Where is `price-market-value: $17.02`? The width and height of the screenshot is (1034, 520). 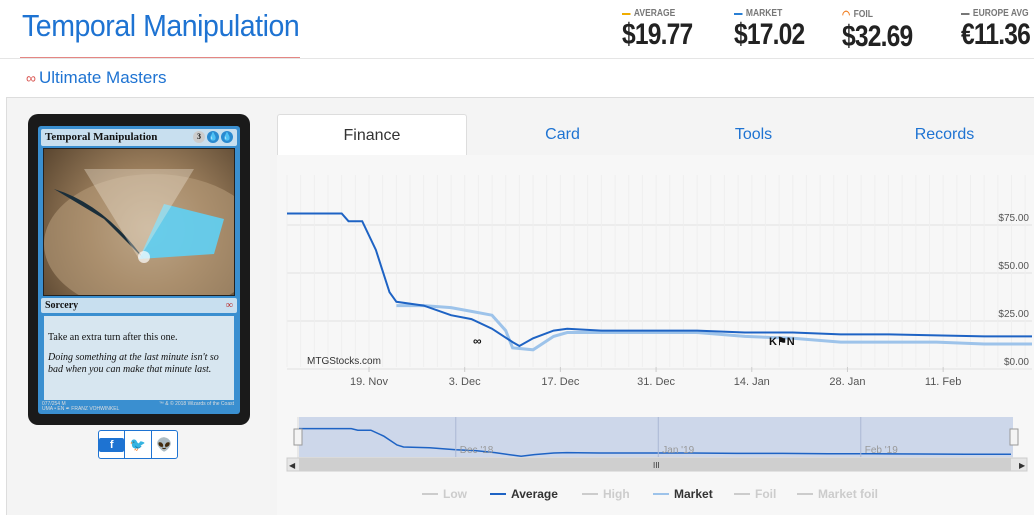 price-market-value: $17.02 is located at coordinates (769, 34).